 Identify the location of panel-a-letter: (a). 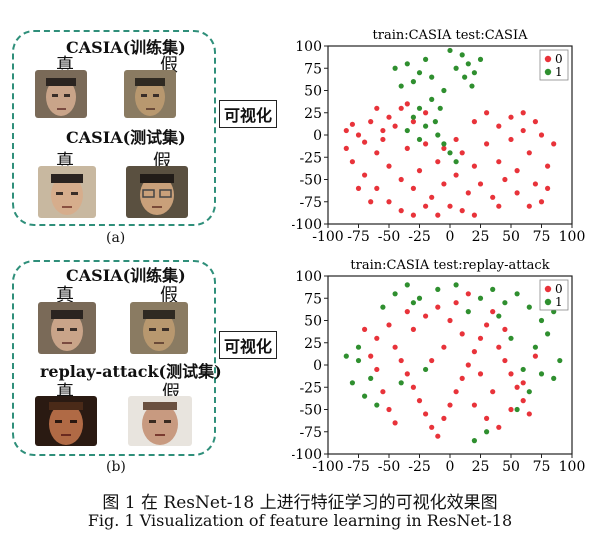
(116, 238).